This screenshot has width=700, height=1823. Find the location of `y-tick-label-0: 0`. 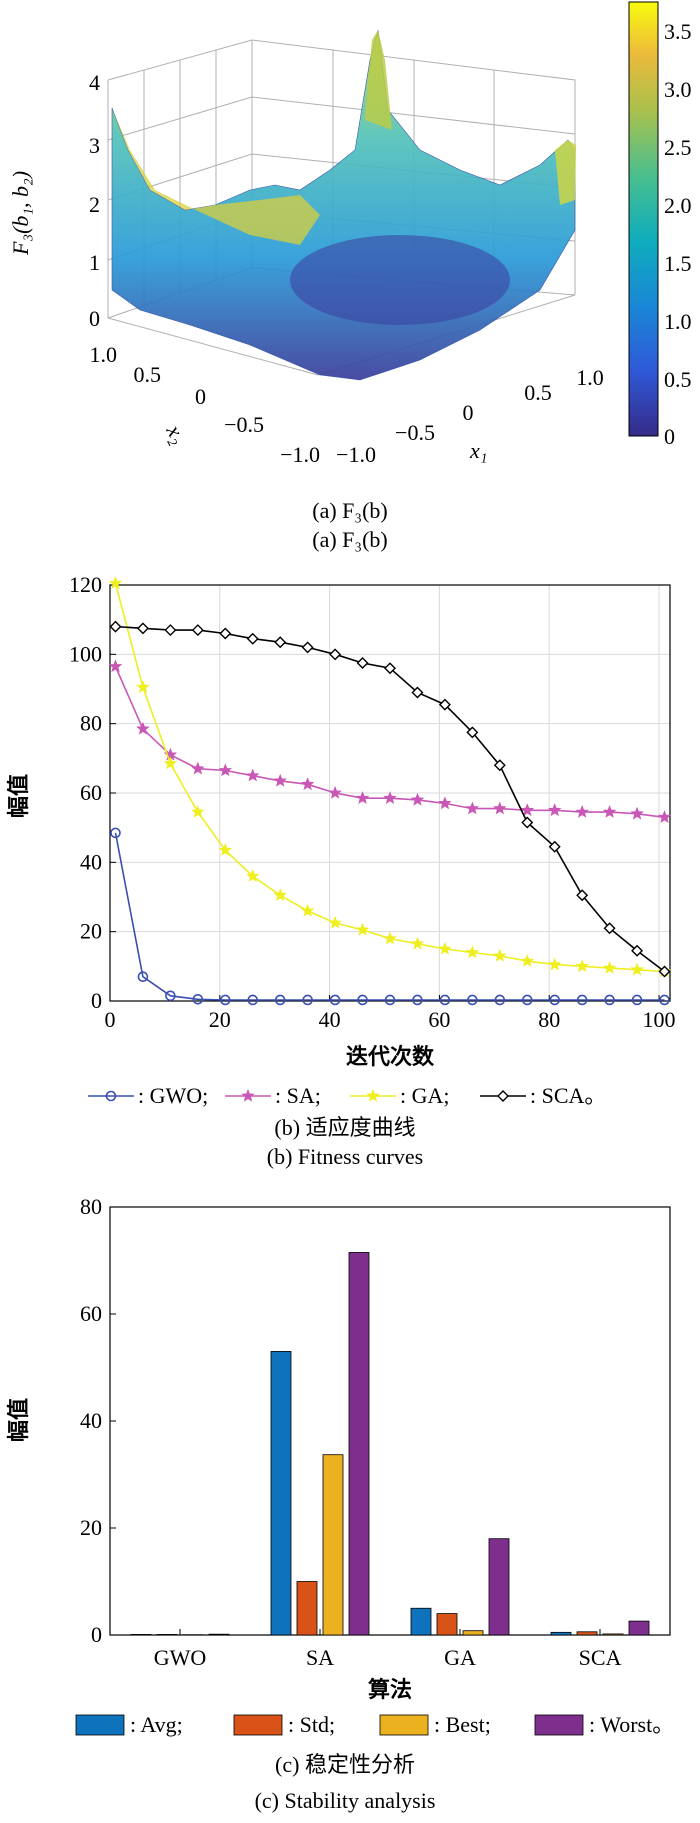

y-tick-label-0: 0 is located at coordinates (96, 1634).